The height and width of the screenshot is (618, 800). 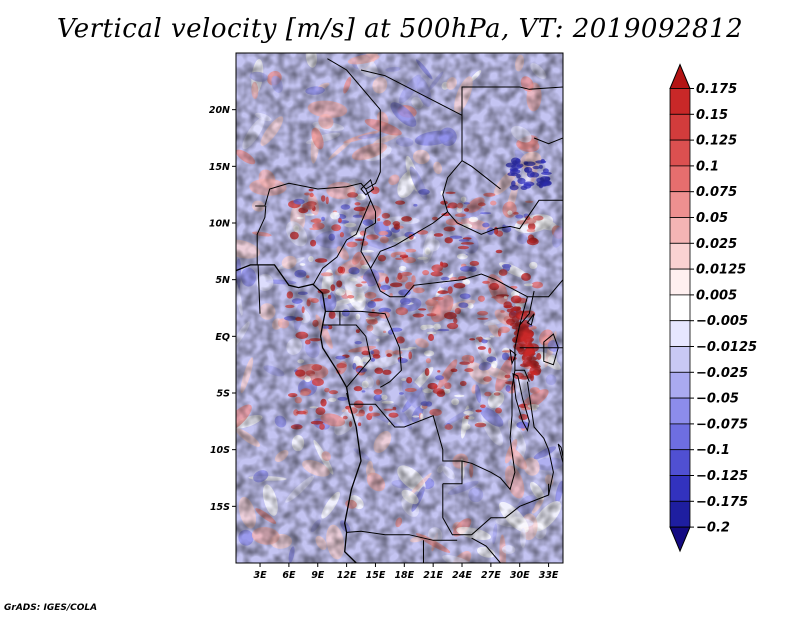 What do you see at coordinates (716, 141) in the screenshot?
I see `colorbar-label: 0.125` at bounding box center [716, 141].